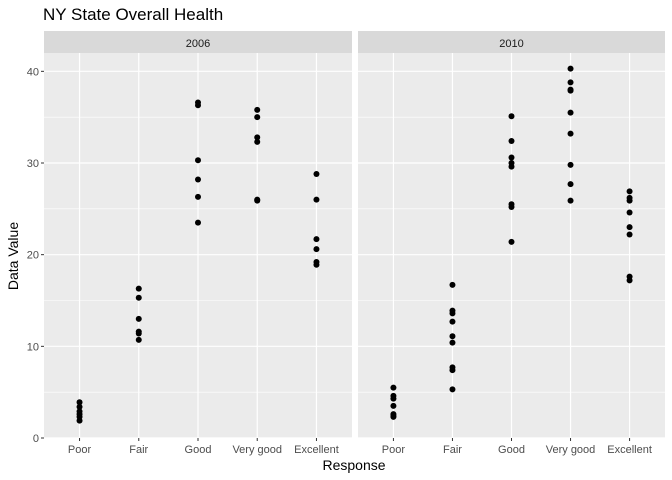  Describe the element at coordinates (33, 256) in the screenshot. I see `y-tick-label: 20` at that location.